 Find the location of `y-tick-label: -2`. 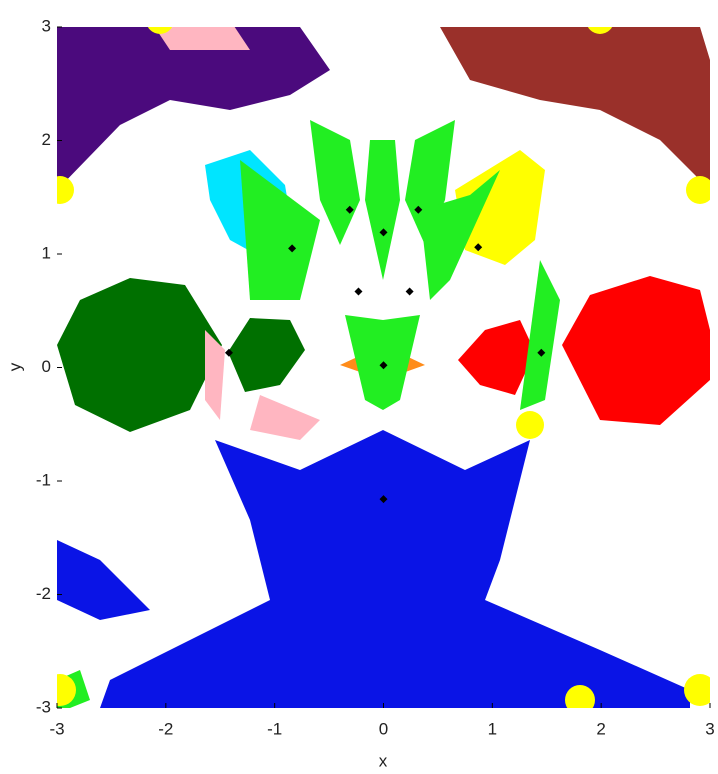

y-tick-label: -2 is located at coordinates (43, 593).